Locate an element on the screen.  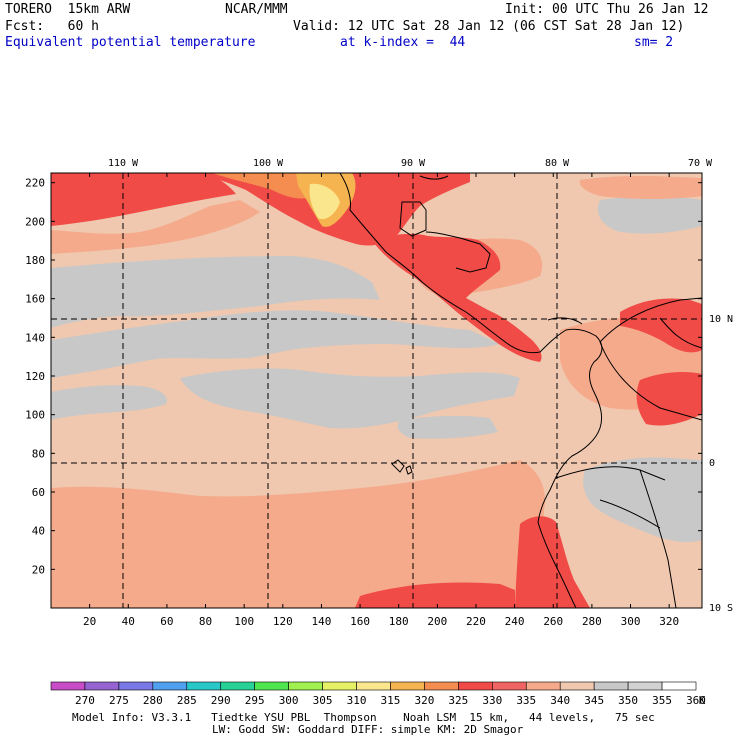
organization: NCAR/MMM is located at coordinates (256, 9).